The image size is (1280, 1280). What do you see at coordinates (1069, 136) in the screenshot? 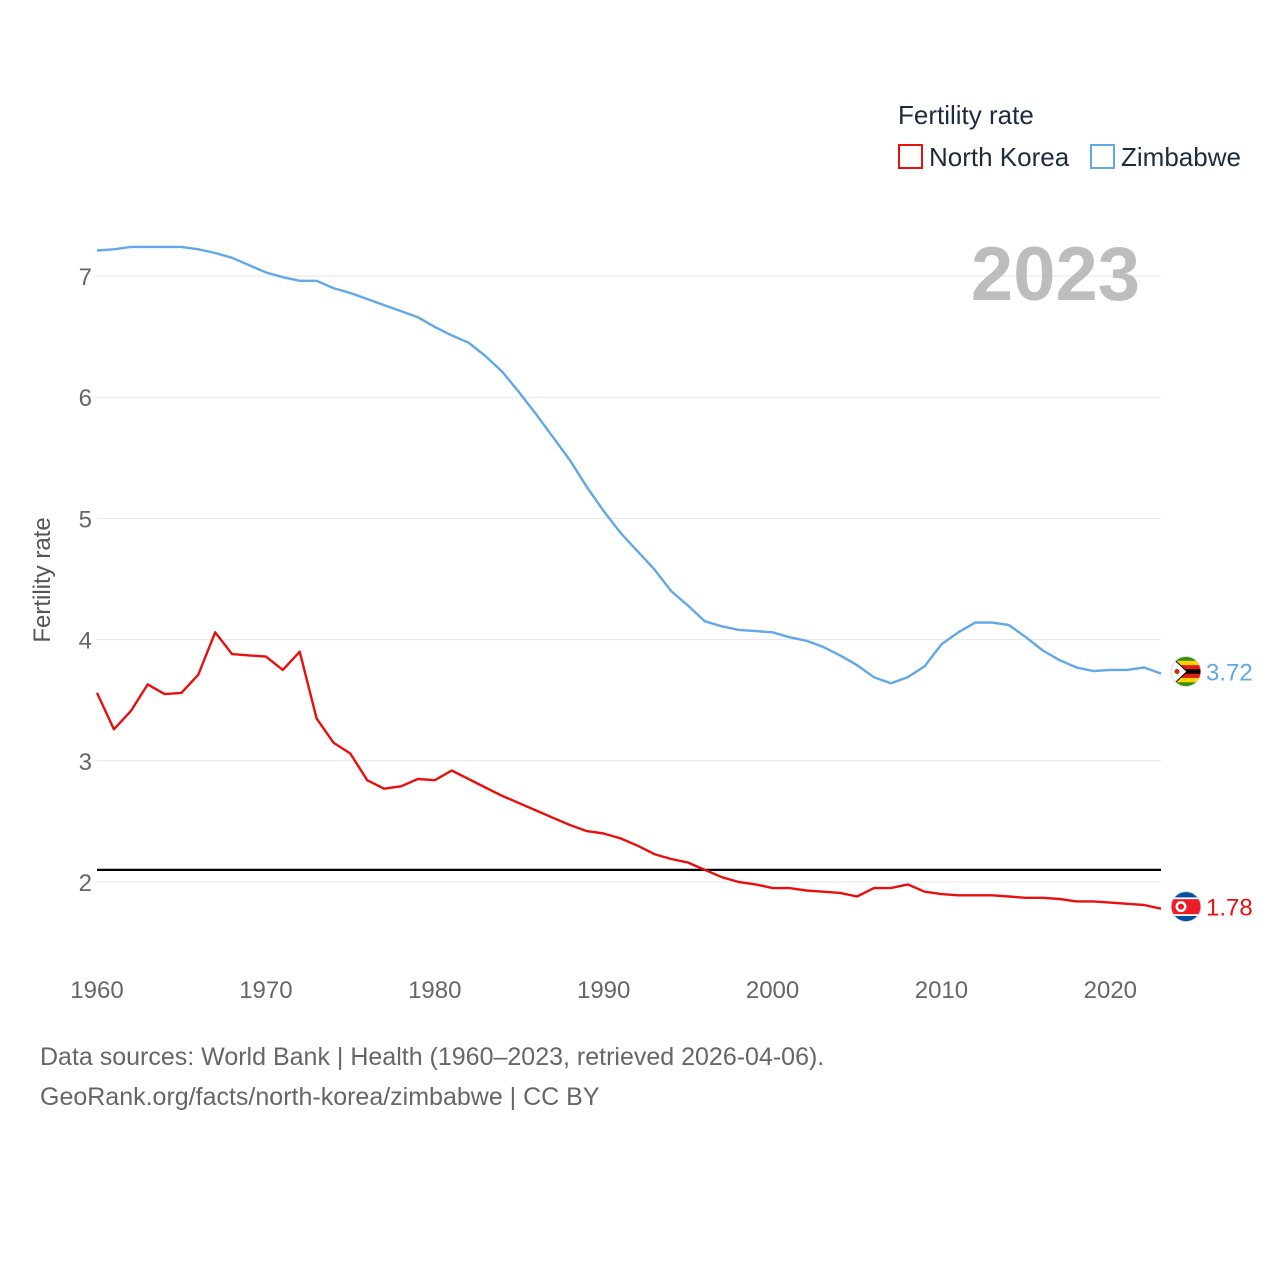
I see `legend: Fertility rate North Korea Zimbabwe` at bounding box center [1069, 136].